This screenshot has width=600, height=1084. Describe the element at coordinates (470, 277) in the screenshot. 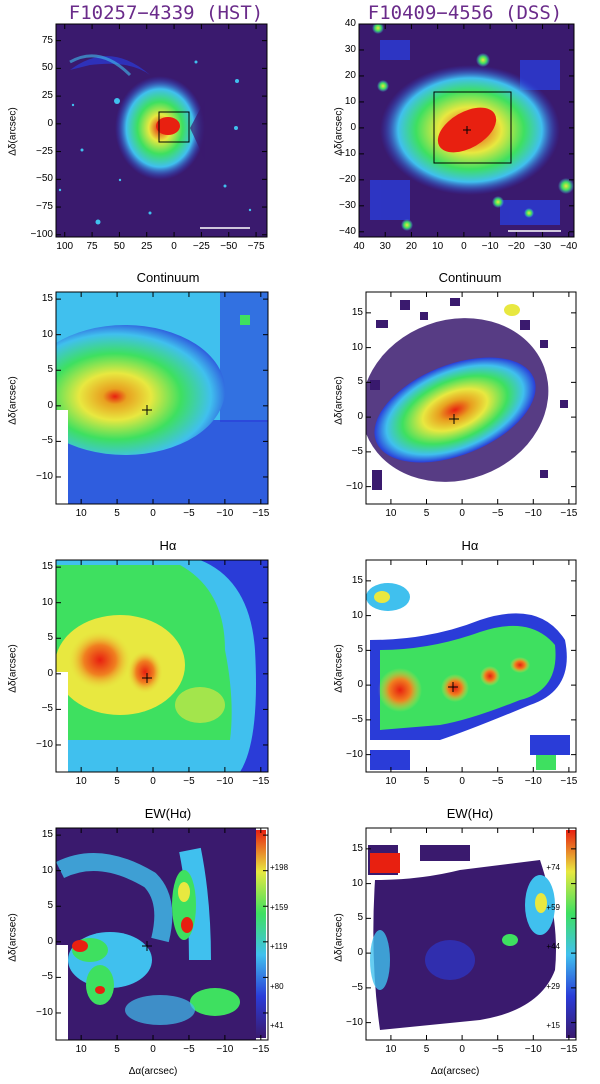

I see `panel-title-continuum-right: Continuum` at that location.